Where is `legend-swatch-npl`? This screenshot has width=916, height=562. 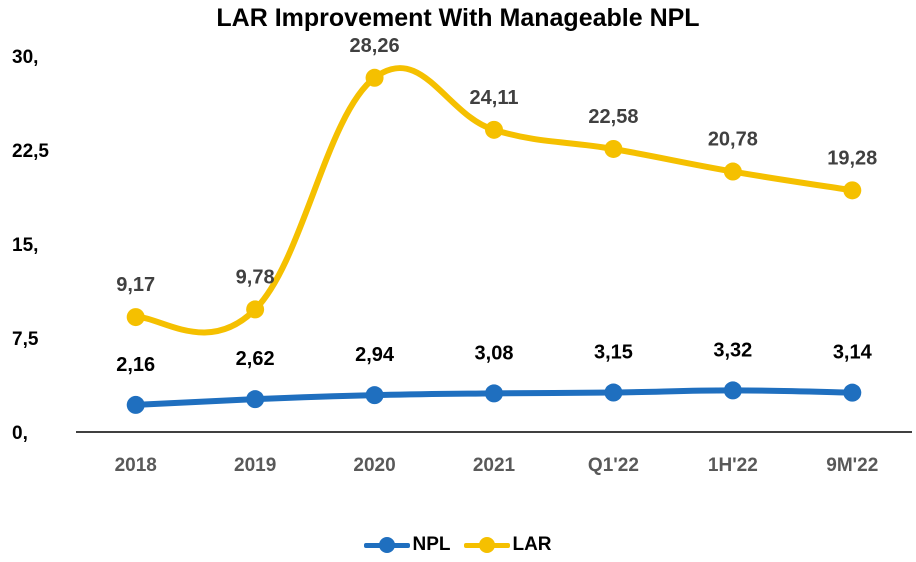
legend-swatch-npl is located at coordinates (387, 545).